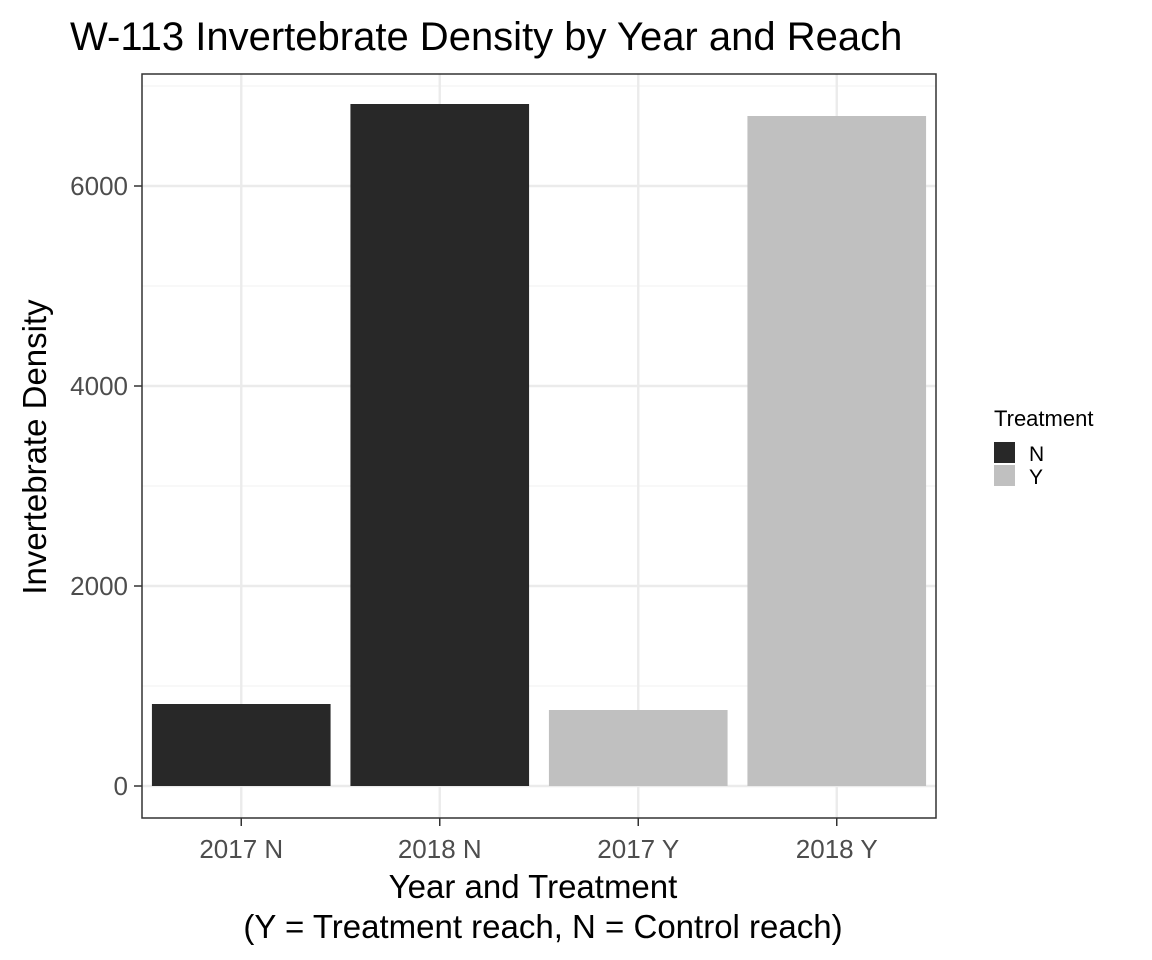 This screenshot has height=960, width=1152. I want to click on legend-key-y, so click(1004, 475).